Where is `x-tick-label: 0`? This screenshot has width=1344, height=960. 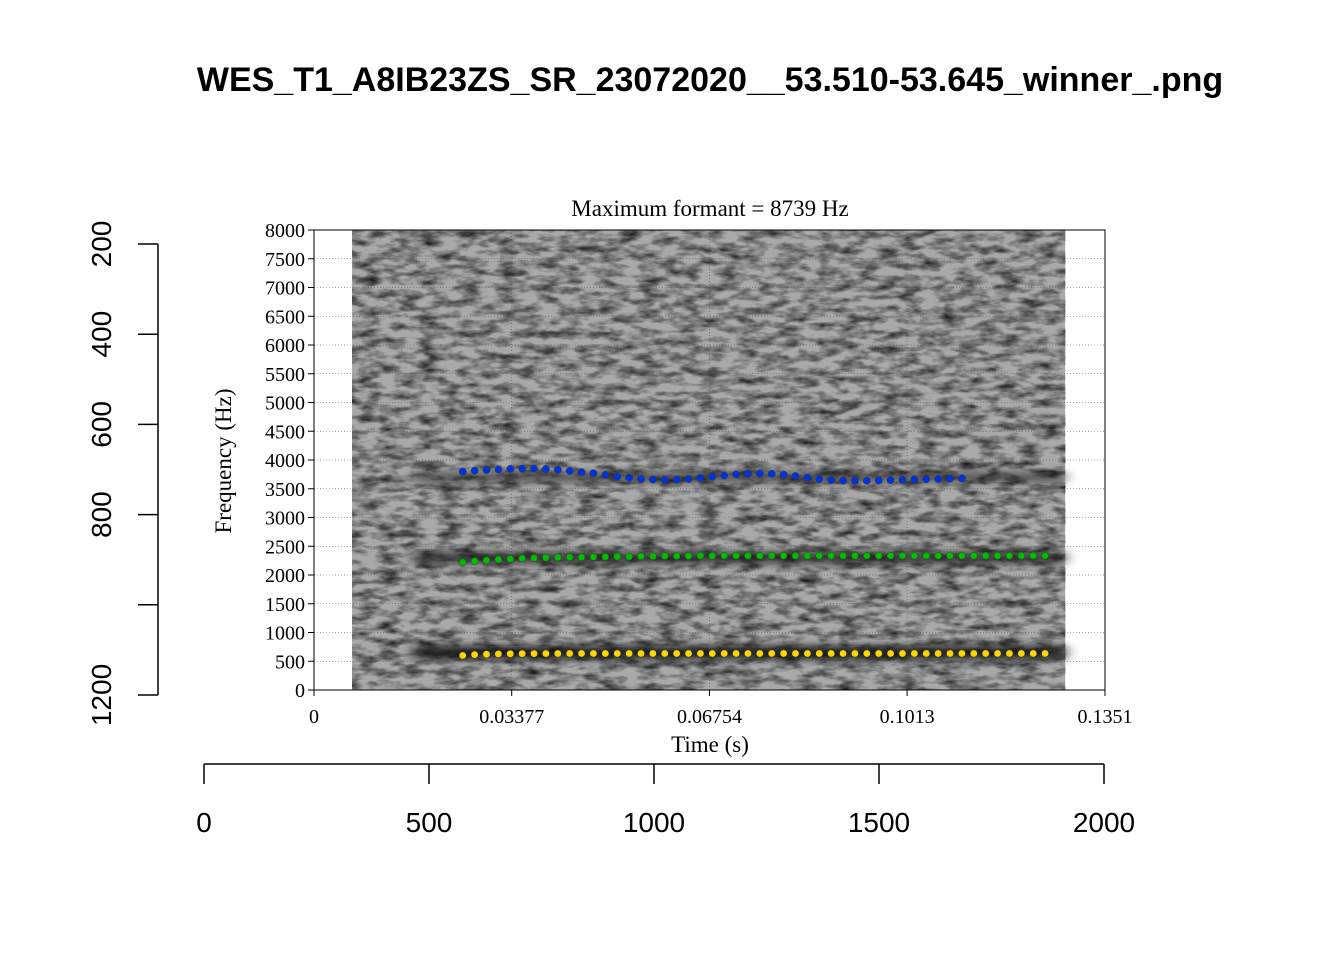 x-tick-label: 0 is located at coordinates (314, 717).